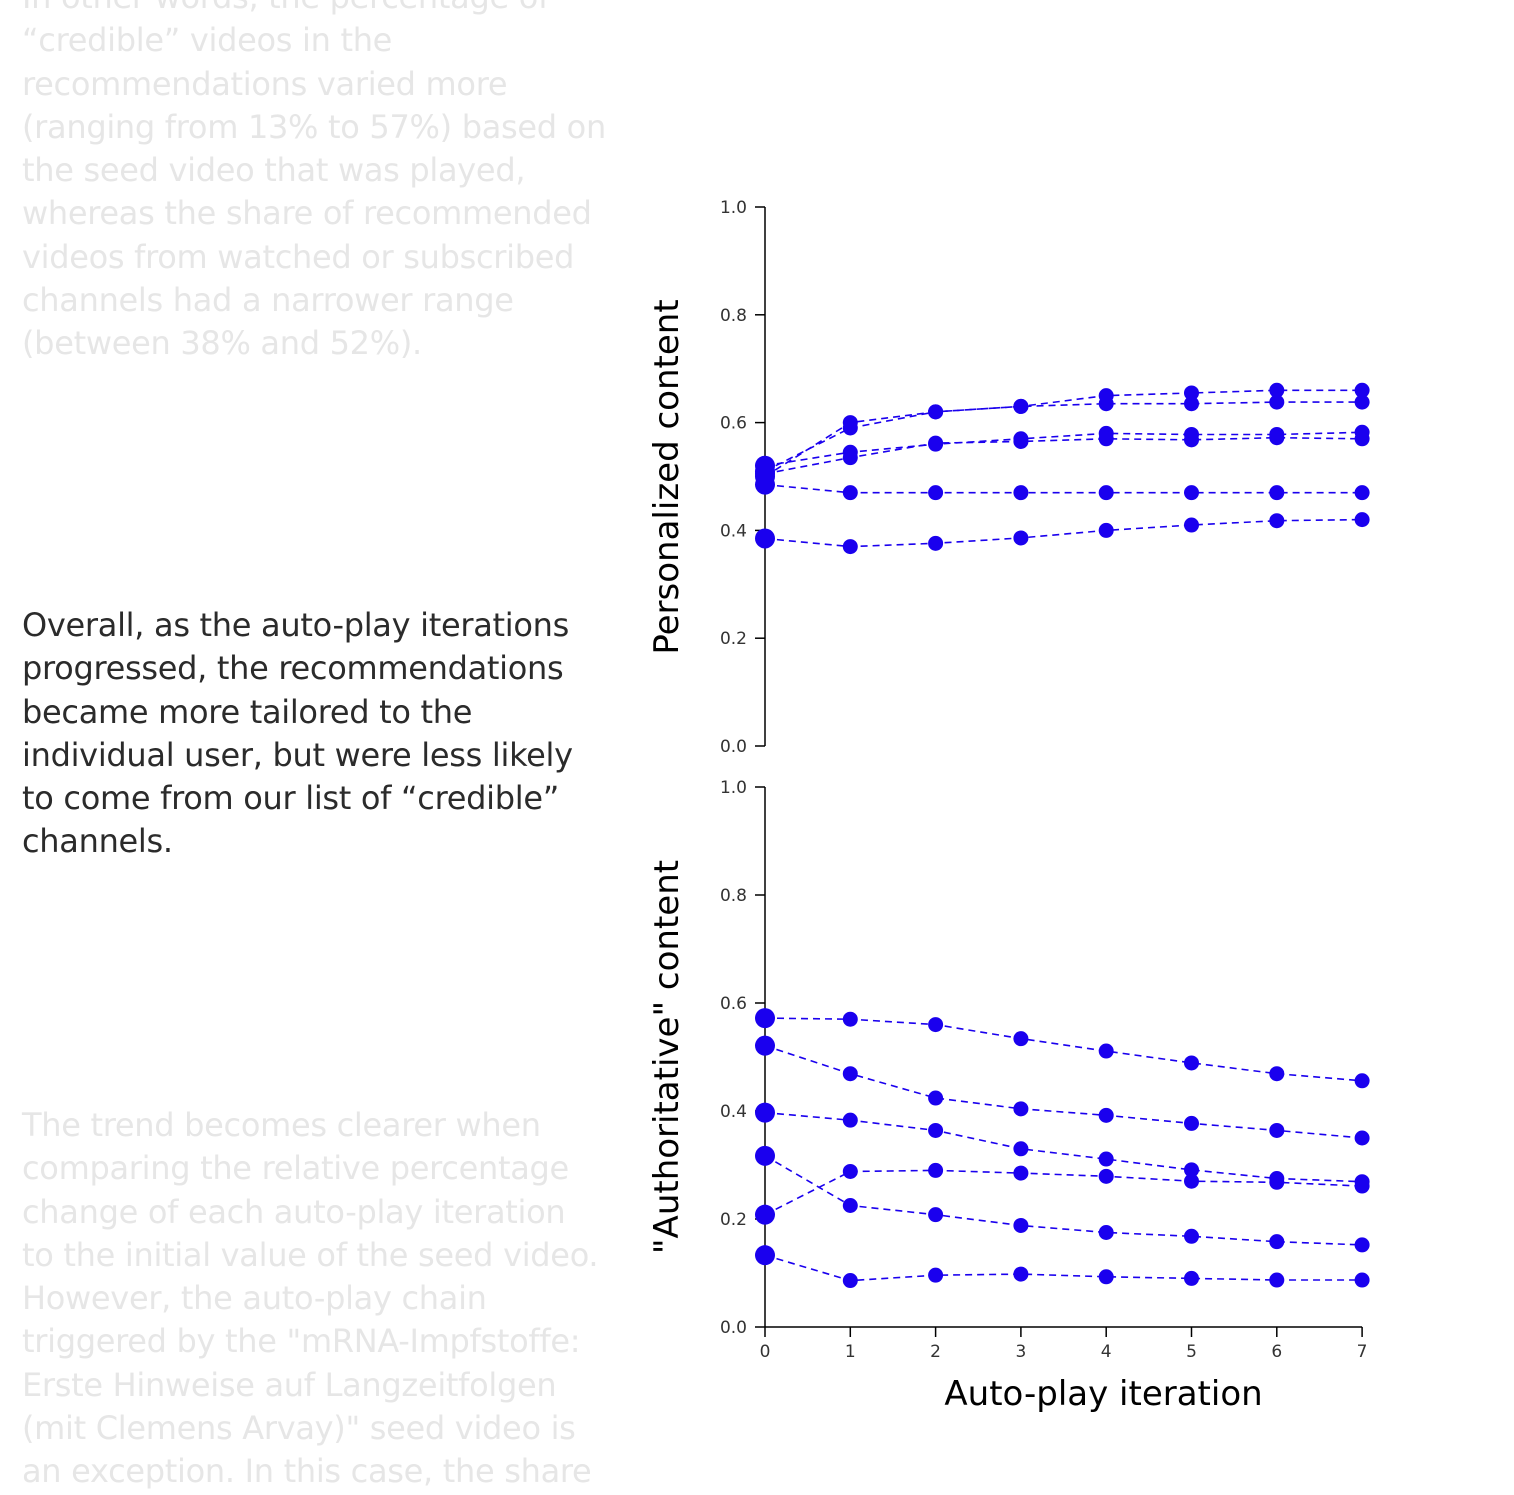  Describe the element at coordinates (1362, 1352) in the screenshot. I see `x-tick-label: 7` at that location.